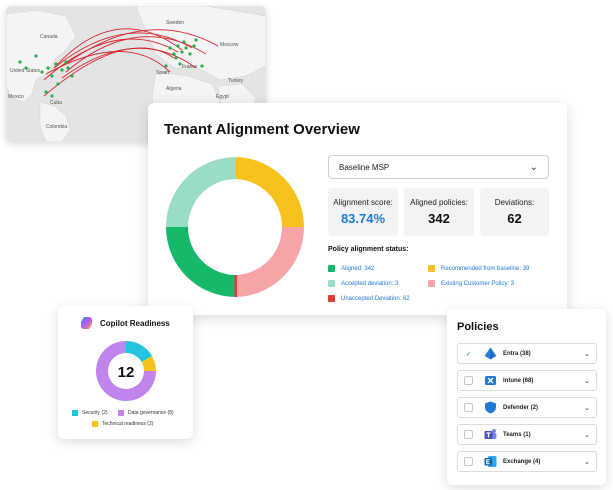 The image size is (613, 490). I want to click on tenant-alignment-title: Tenant Alignment Overview, so click(262, 129).